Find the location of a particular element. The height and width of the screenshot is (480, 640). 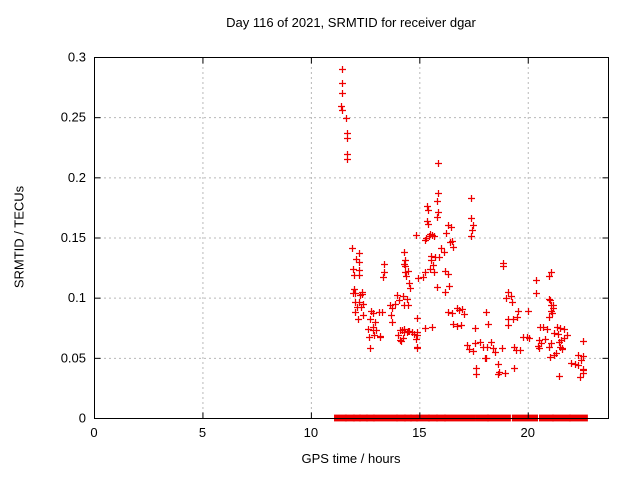

x-axis-label: GPS time / hours is located at coordinates (351, 458).